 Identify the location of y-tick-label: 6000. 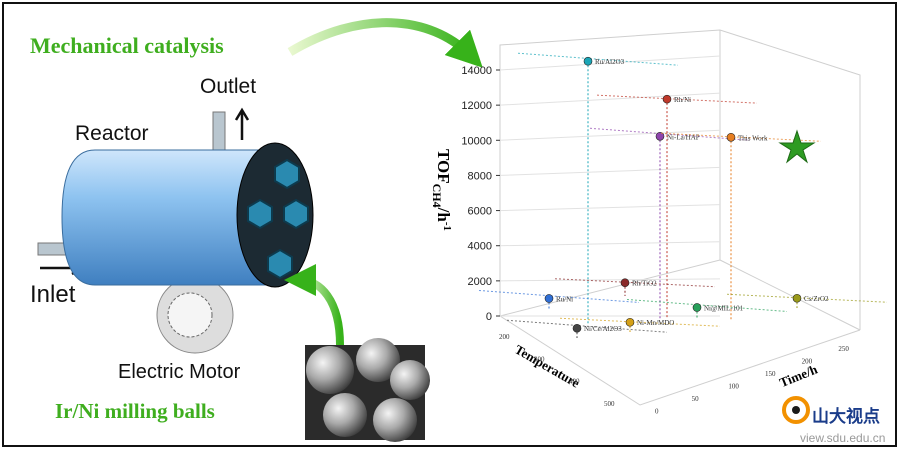
(480, 212).